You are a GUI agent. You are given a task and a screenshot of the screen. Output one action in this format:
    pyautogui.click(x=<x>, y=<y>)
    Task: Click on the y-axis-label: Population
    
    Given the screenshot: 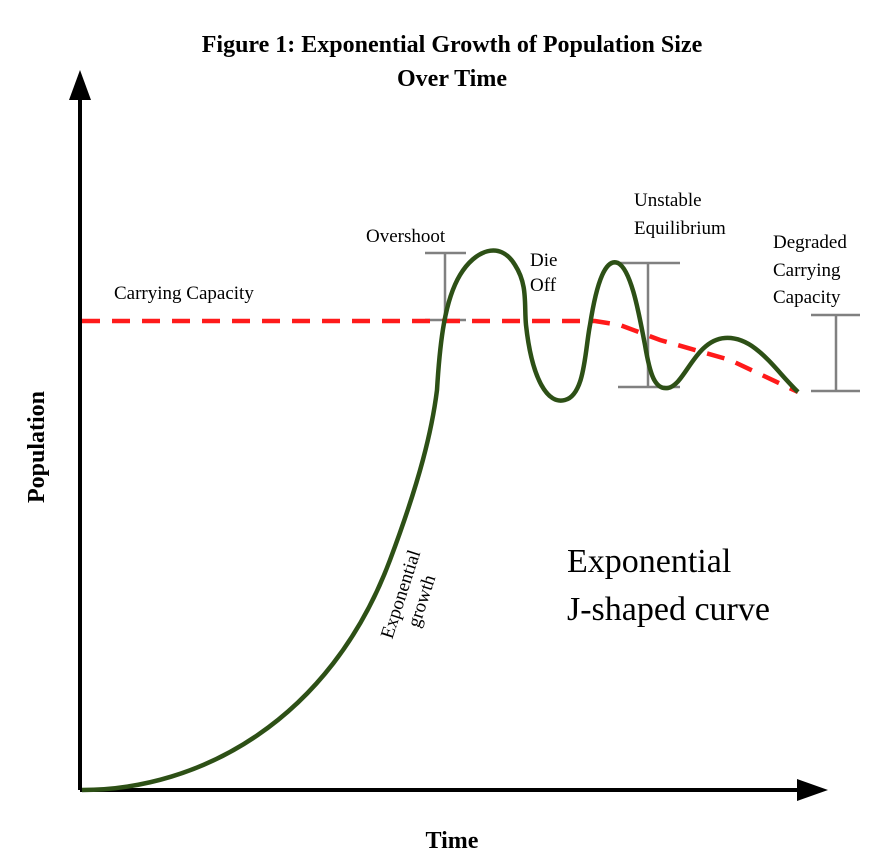 What is the action you would take?
    pyautogui.click(x=37, y=447)
    